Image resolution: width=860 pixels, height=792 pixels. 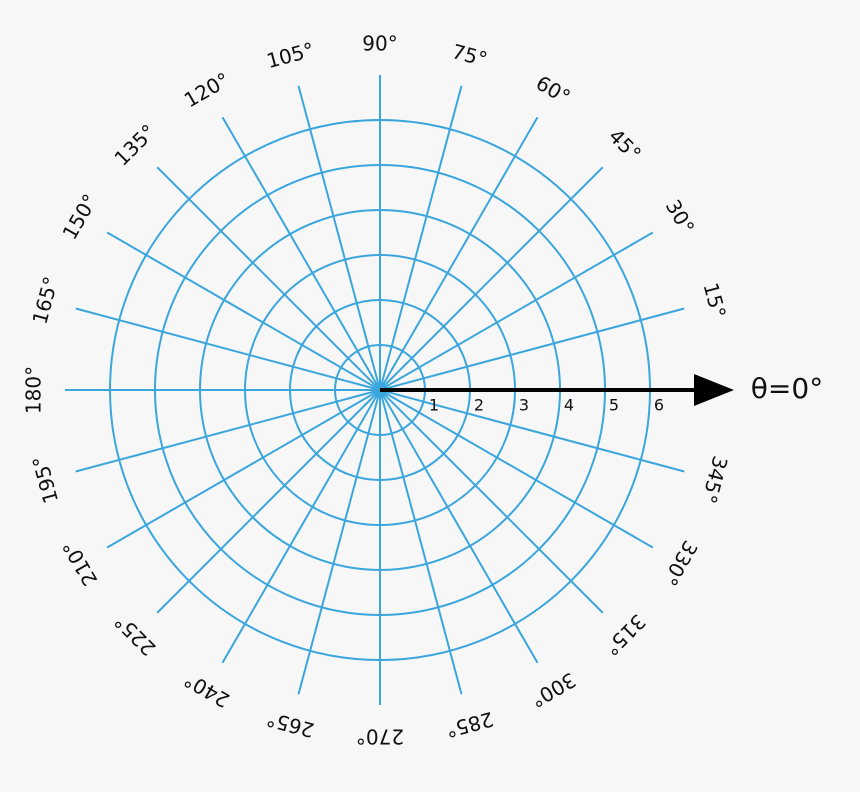 What do you see at coordinates (379, 44) in the screenshot?
I see `angle-label: 90°` at bounding box center [379, 44].